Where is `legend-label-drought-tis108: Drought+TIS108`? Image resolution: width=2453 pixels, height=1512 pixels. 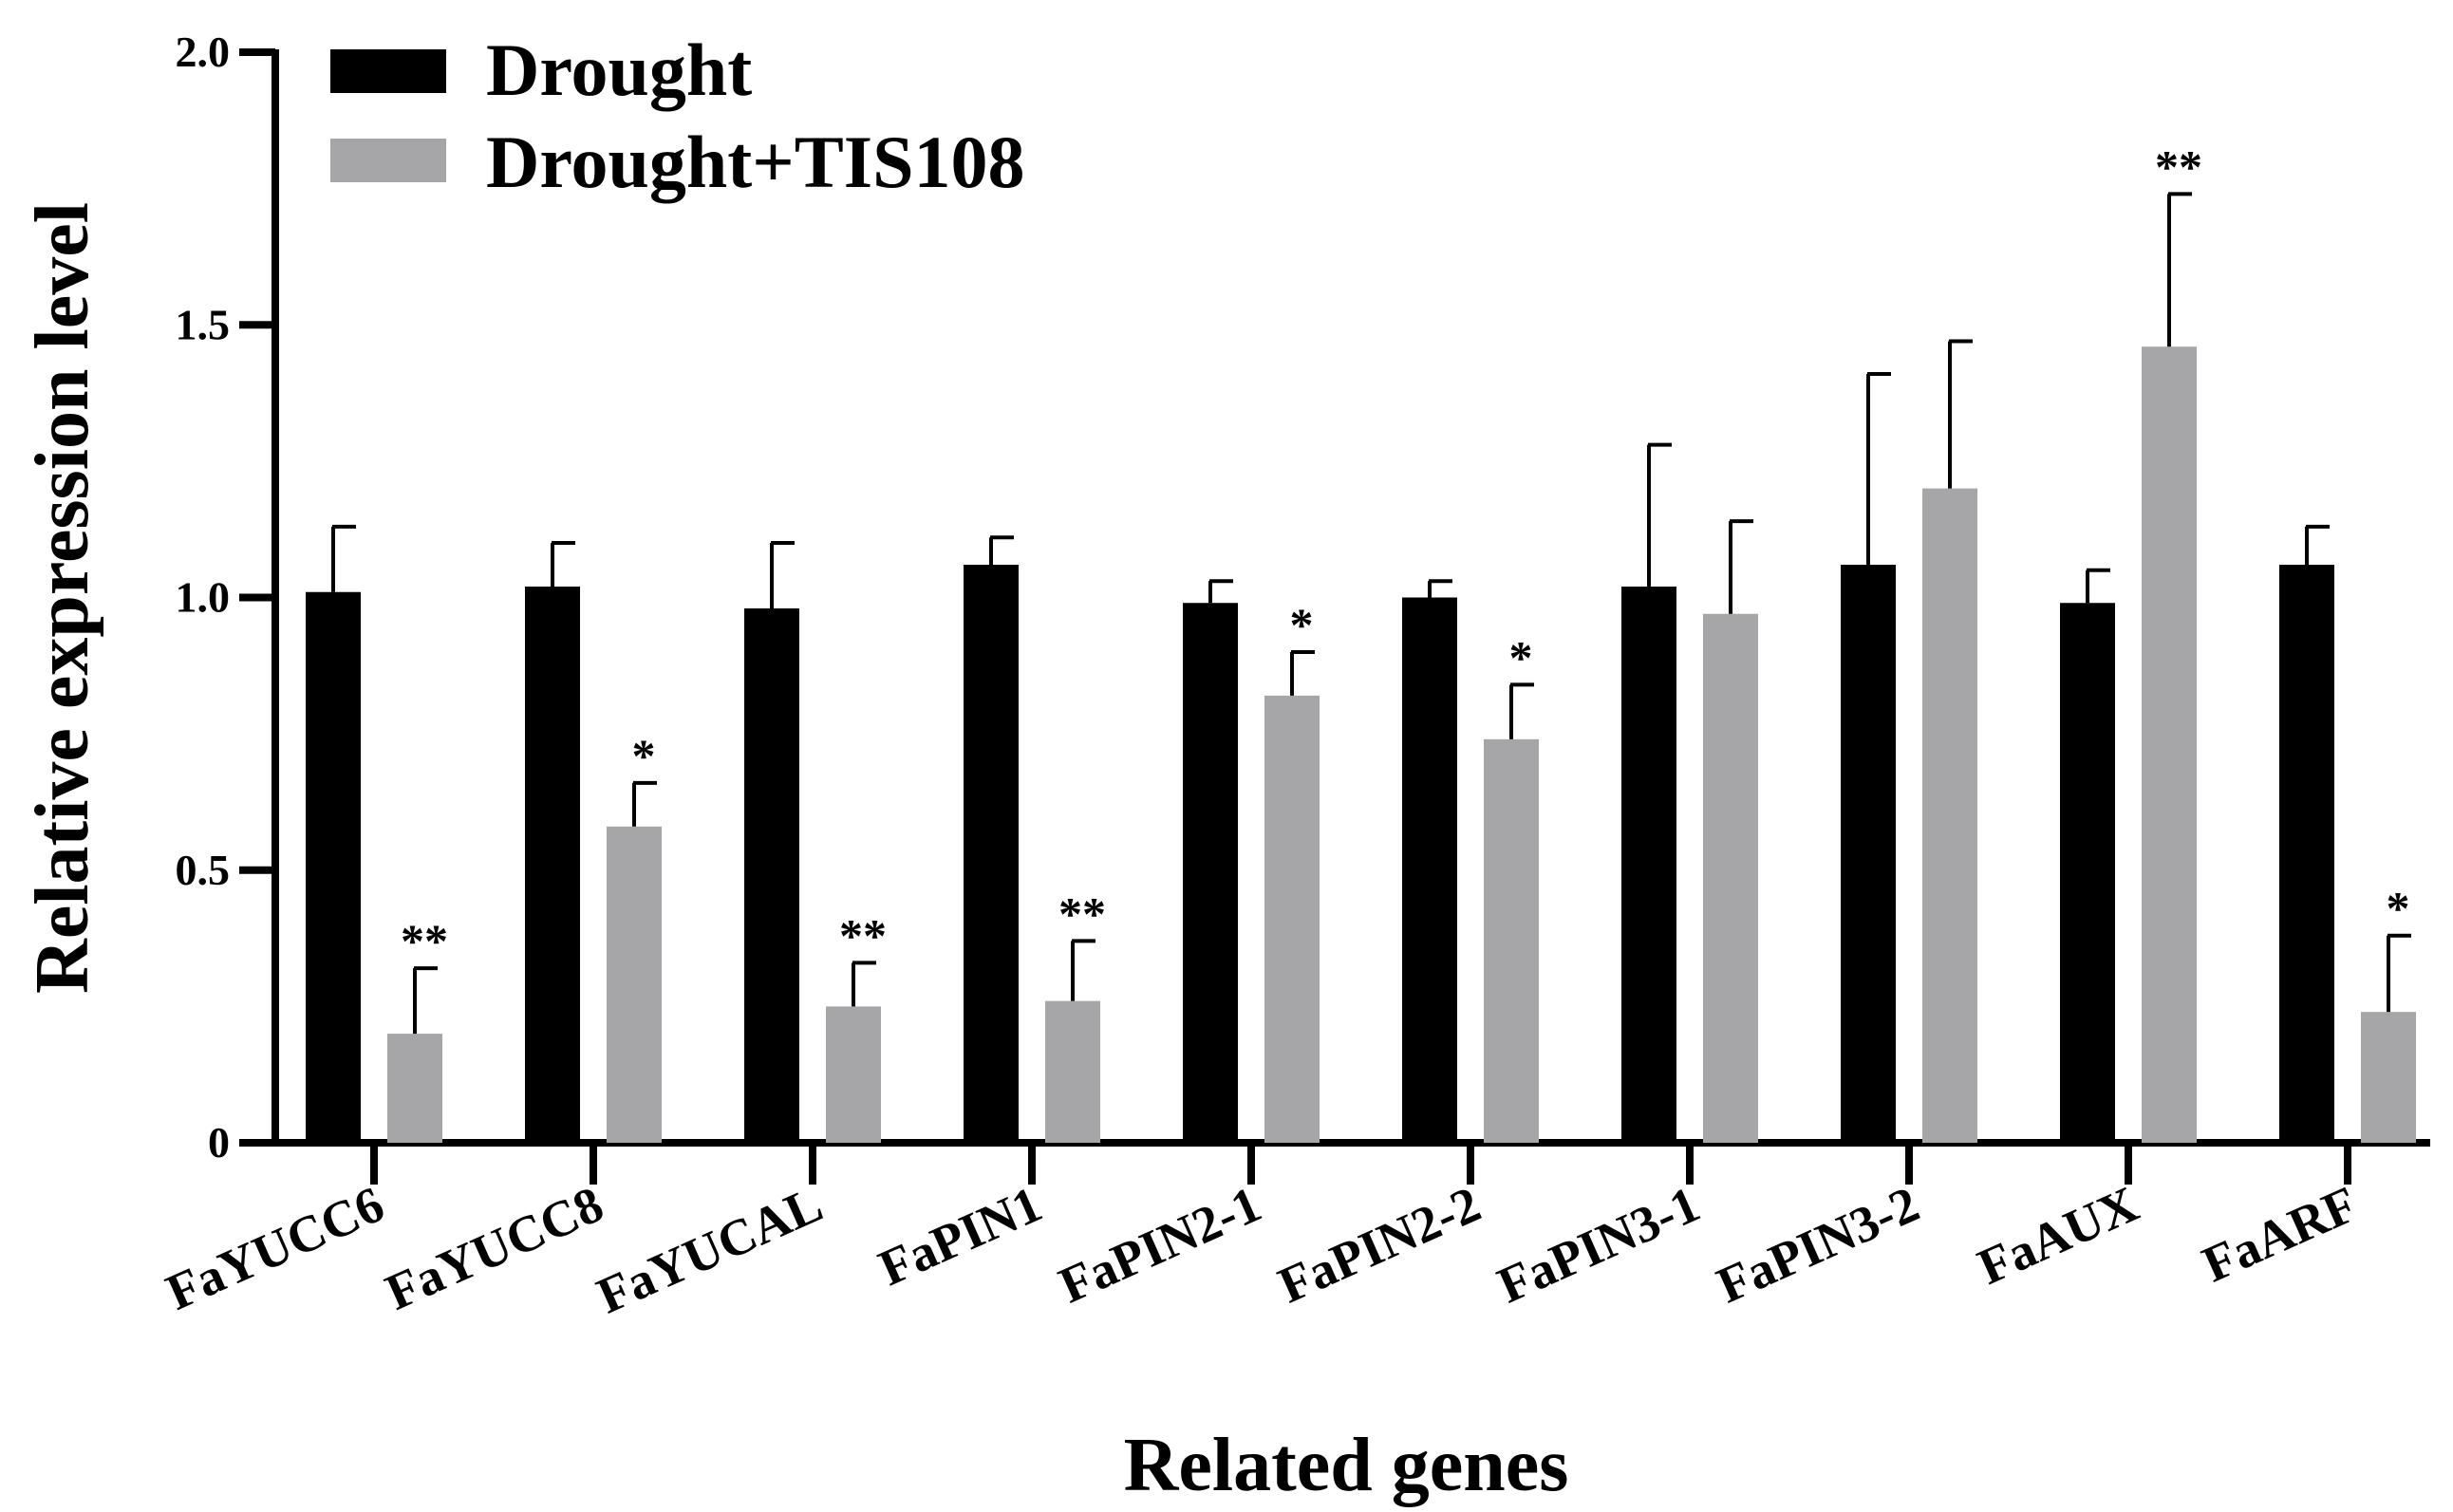 legend-label-drought-tis108: Drought+TIS108 is located at coordinates (755, 162).